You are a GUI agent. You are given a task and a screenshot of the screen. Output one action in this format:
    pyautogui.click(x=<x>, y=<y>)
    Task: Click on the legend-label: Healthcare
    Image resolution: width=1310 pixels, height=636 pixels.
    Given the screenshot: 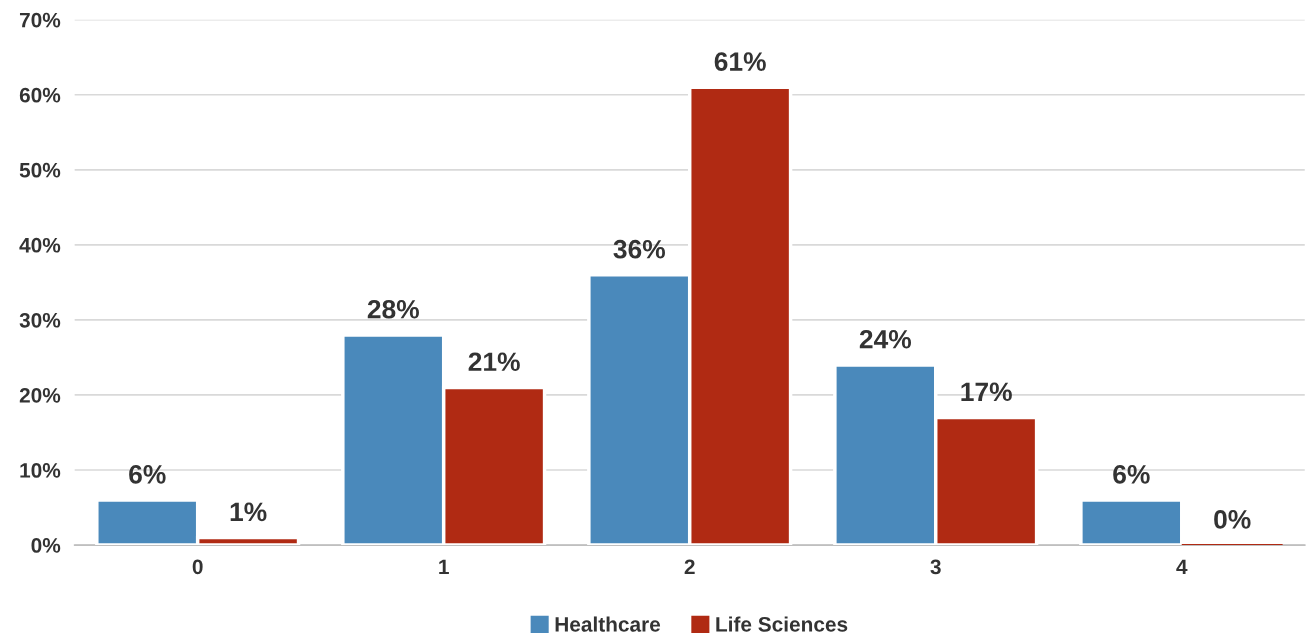 What is the action you would take?
    pyautogui.click(x=608, y=624)
    